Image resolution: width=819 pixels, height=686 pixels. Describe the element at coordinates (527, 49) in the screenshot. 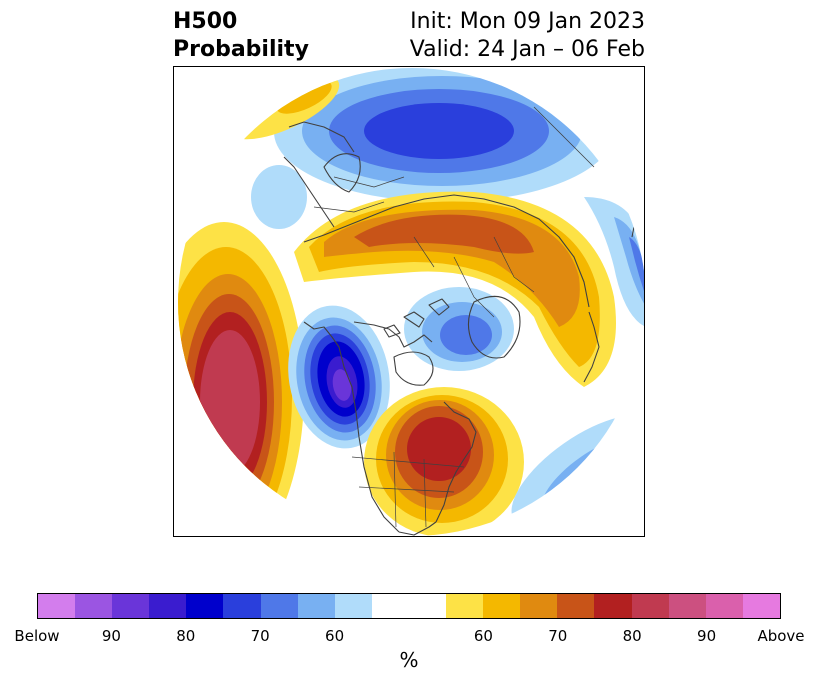

I see `valid-range: Valid: 24 Jan – 06 Feb` at that location.